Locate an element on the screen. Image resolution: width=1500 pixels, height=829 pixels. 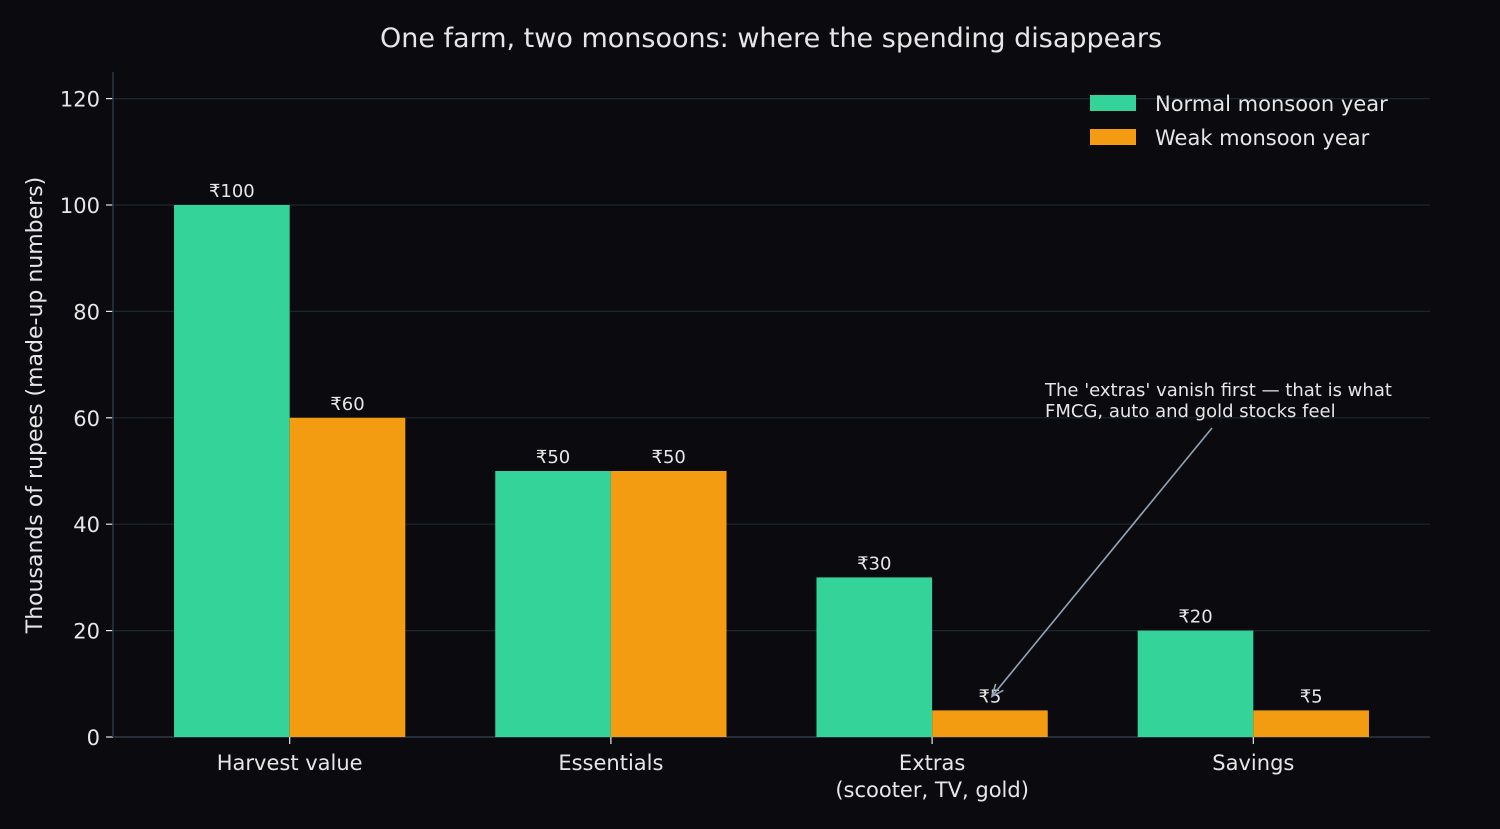
y-tick-label: 40 is located at coordinates (86, 525).